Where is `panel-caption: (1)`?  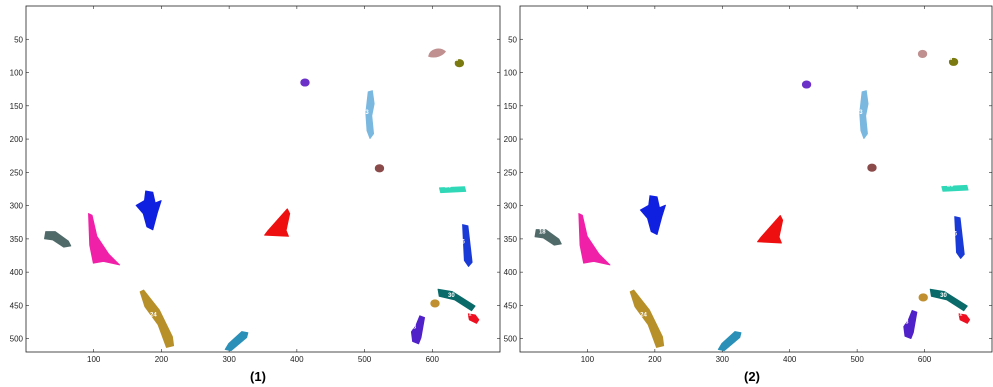
panel-caption: (1) is located at coordinates (258, 376).